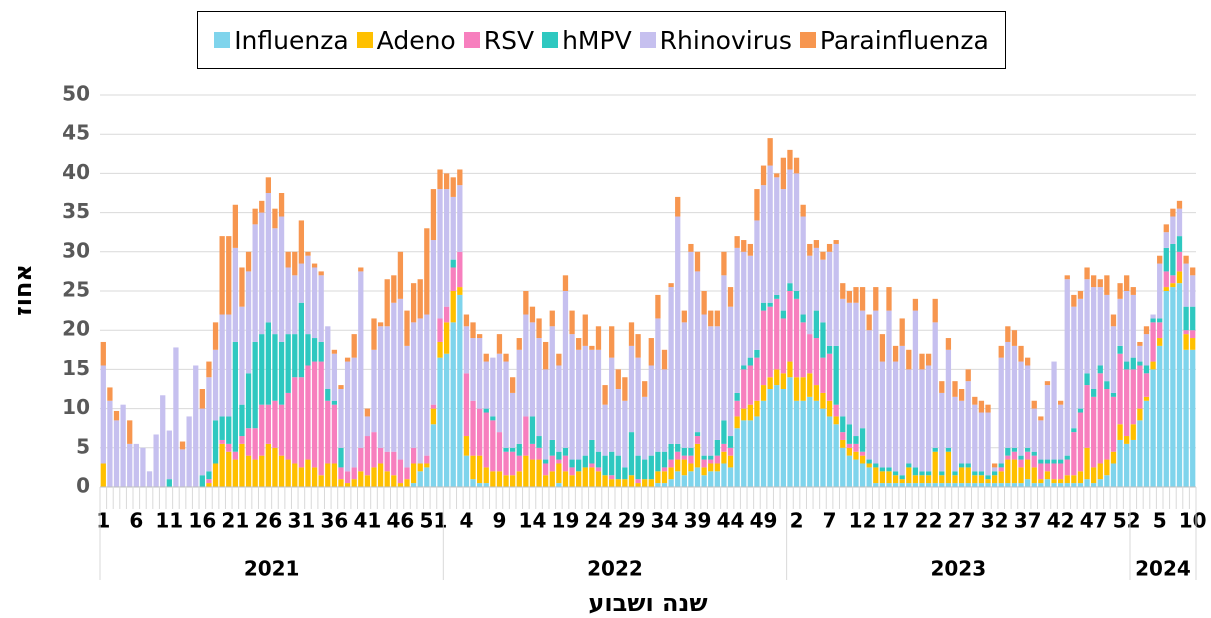 The height and width of the screenshot is (618, 1211). What do you see at coordinates (103, 521) in the screenshot?
I see `x-tick-label: 1` at bounding box center [103, 521].